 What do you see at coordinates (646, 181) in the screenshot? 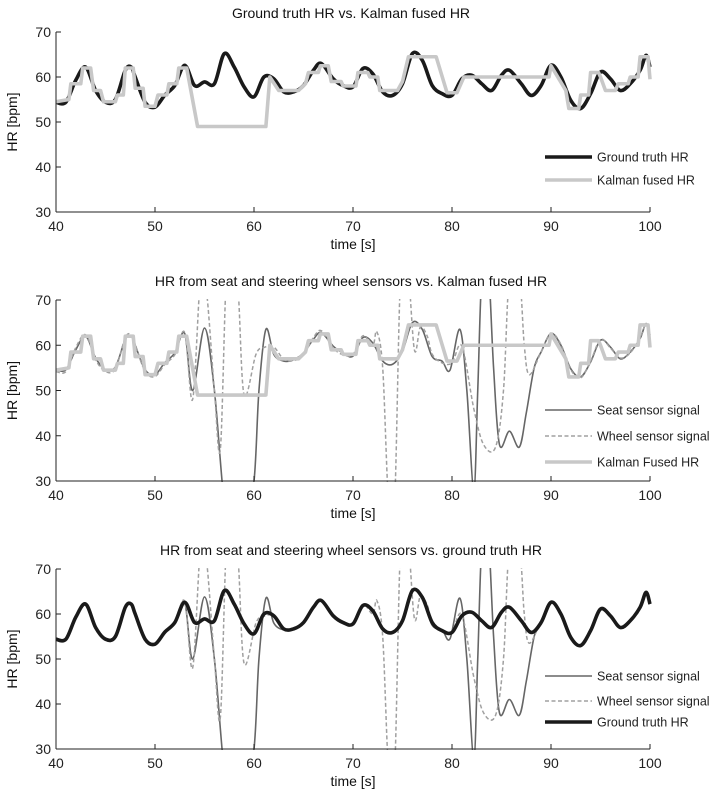
I see `legend-label: Kalman fused HR` at bounding box center [646, 181].